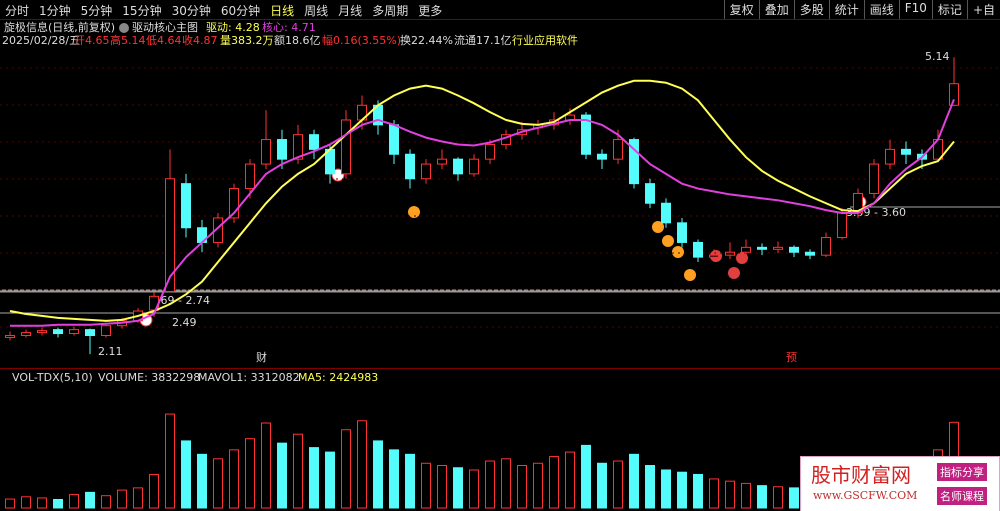  I want to click on menu-item: 1分钟, so click(55, 11).